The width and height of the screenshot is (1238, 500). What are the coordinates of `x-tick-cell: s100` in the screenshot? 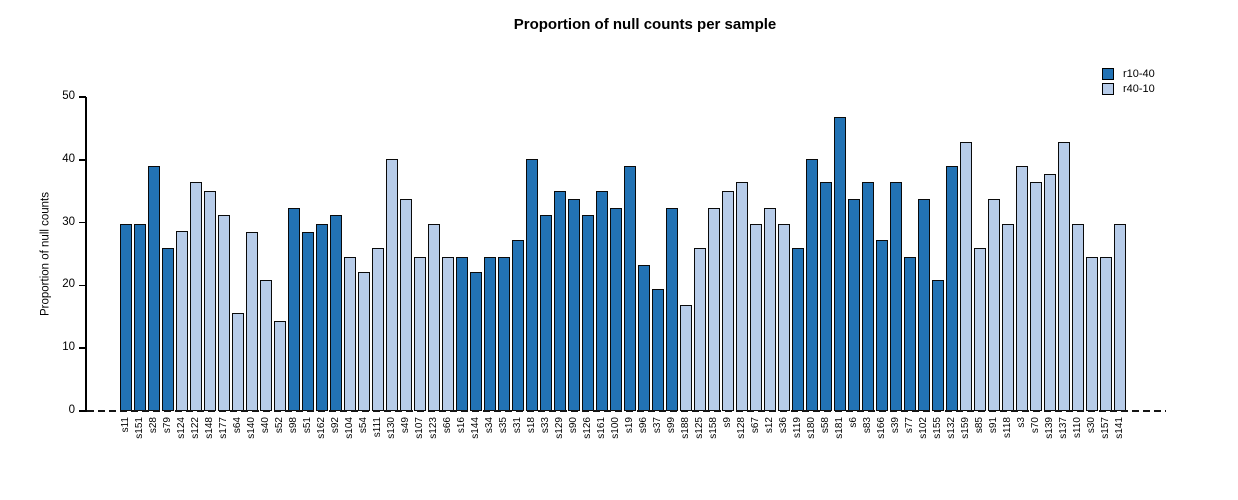 It's located at (616, 448).